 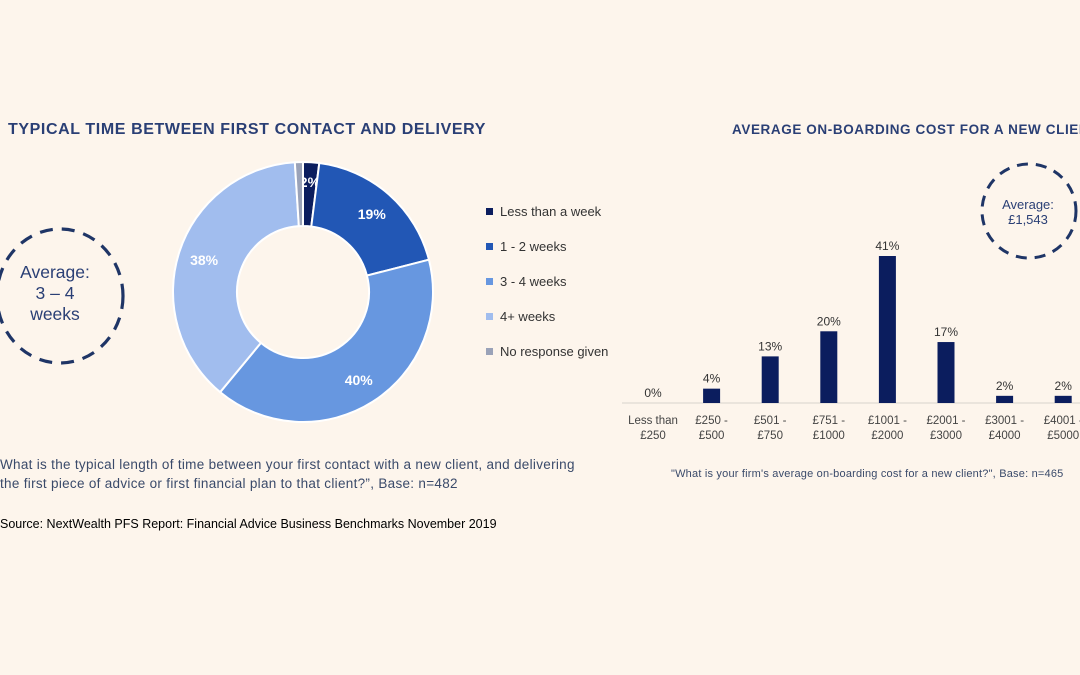 What do you see at coordinates (489, 246) in the screenshot?
I see `legend-swatch-1-2-weeks` at bounding box center [489, 246].